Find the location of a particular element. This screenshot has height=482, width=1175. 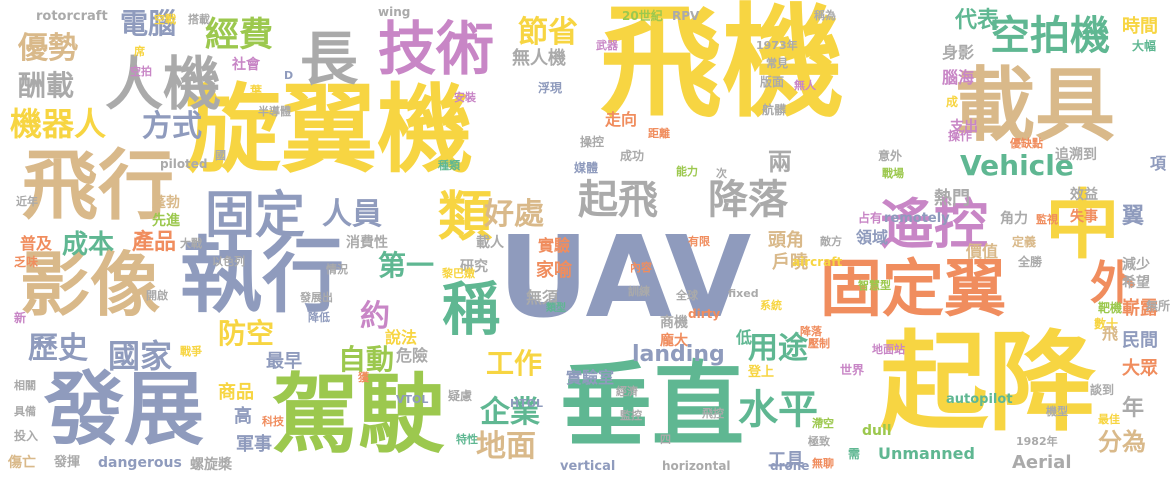

word: 發展出 is located at coordinates (316, 297).